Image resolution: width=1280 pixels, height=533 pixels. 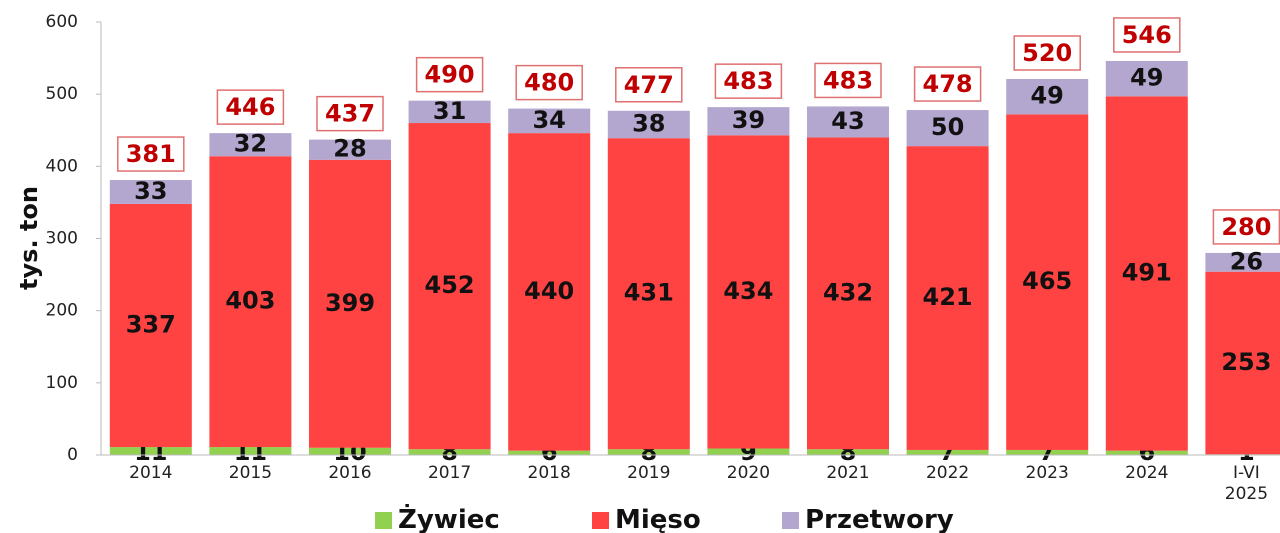 I want to click on value-label: 34, so click(x=548, y=120).